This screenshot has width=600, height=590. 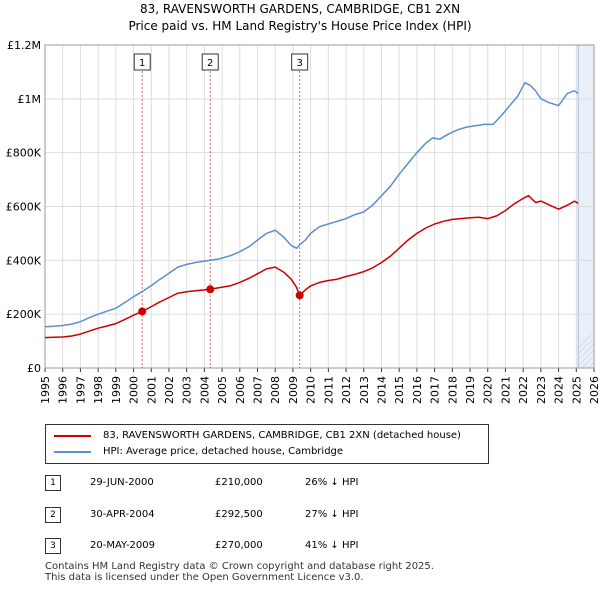 What do you see at coordinates (435, 390) in the screenshot?
I see `x-tick-label: 2017` at bounding box center [435, 390].